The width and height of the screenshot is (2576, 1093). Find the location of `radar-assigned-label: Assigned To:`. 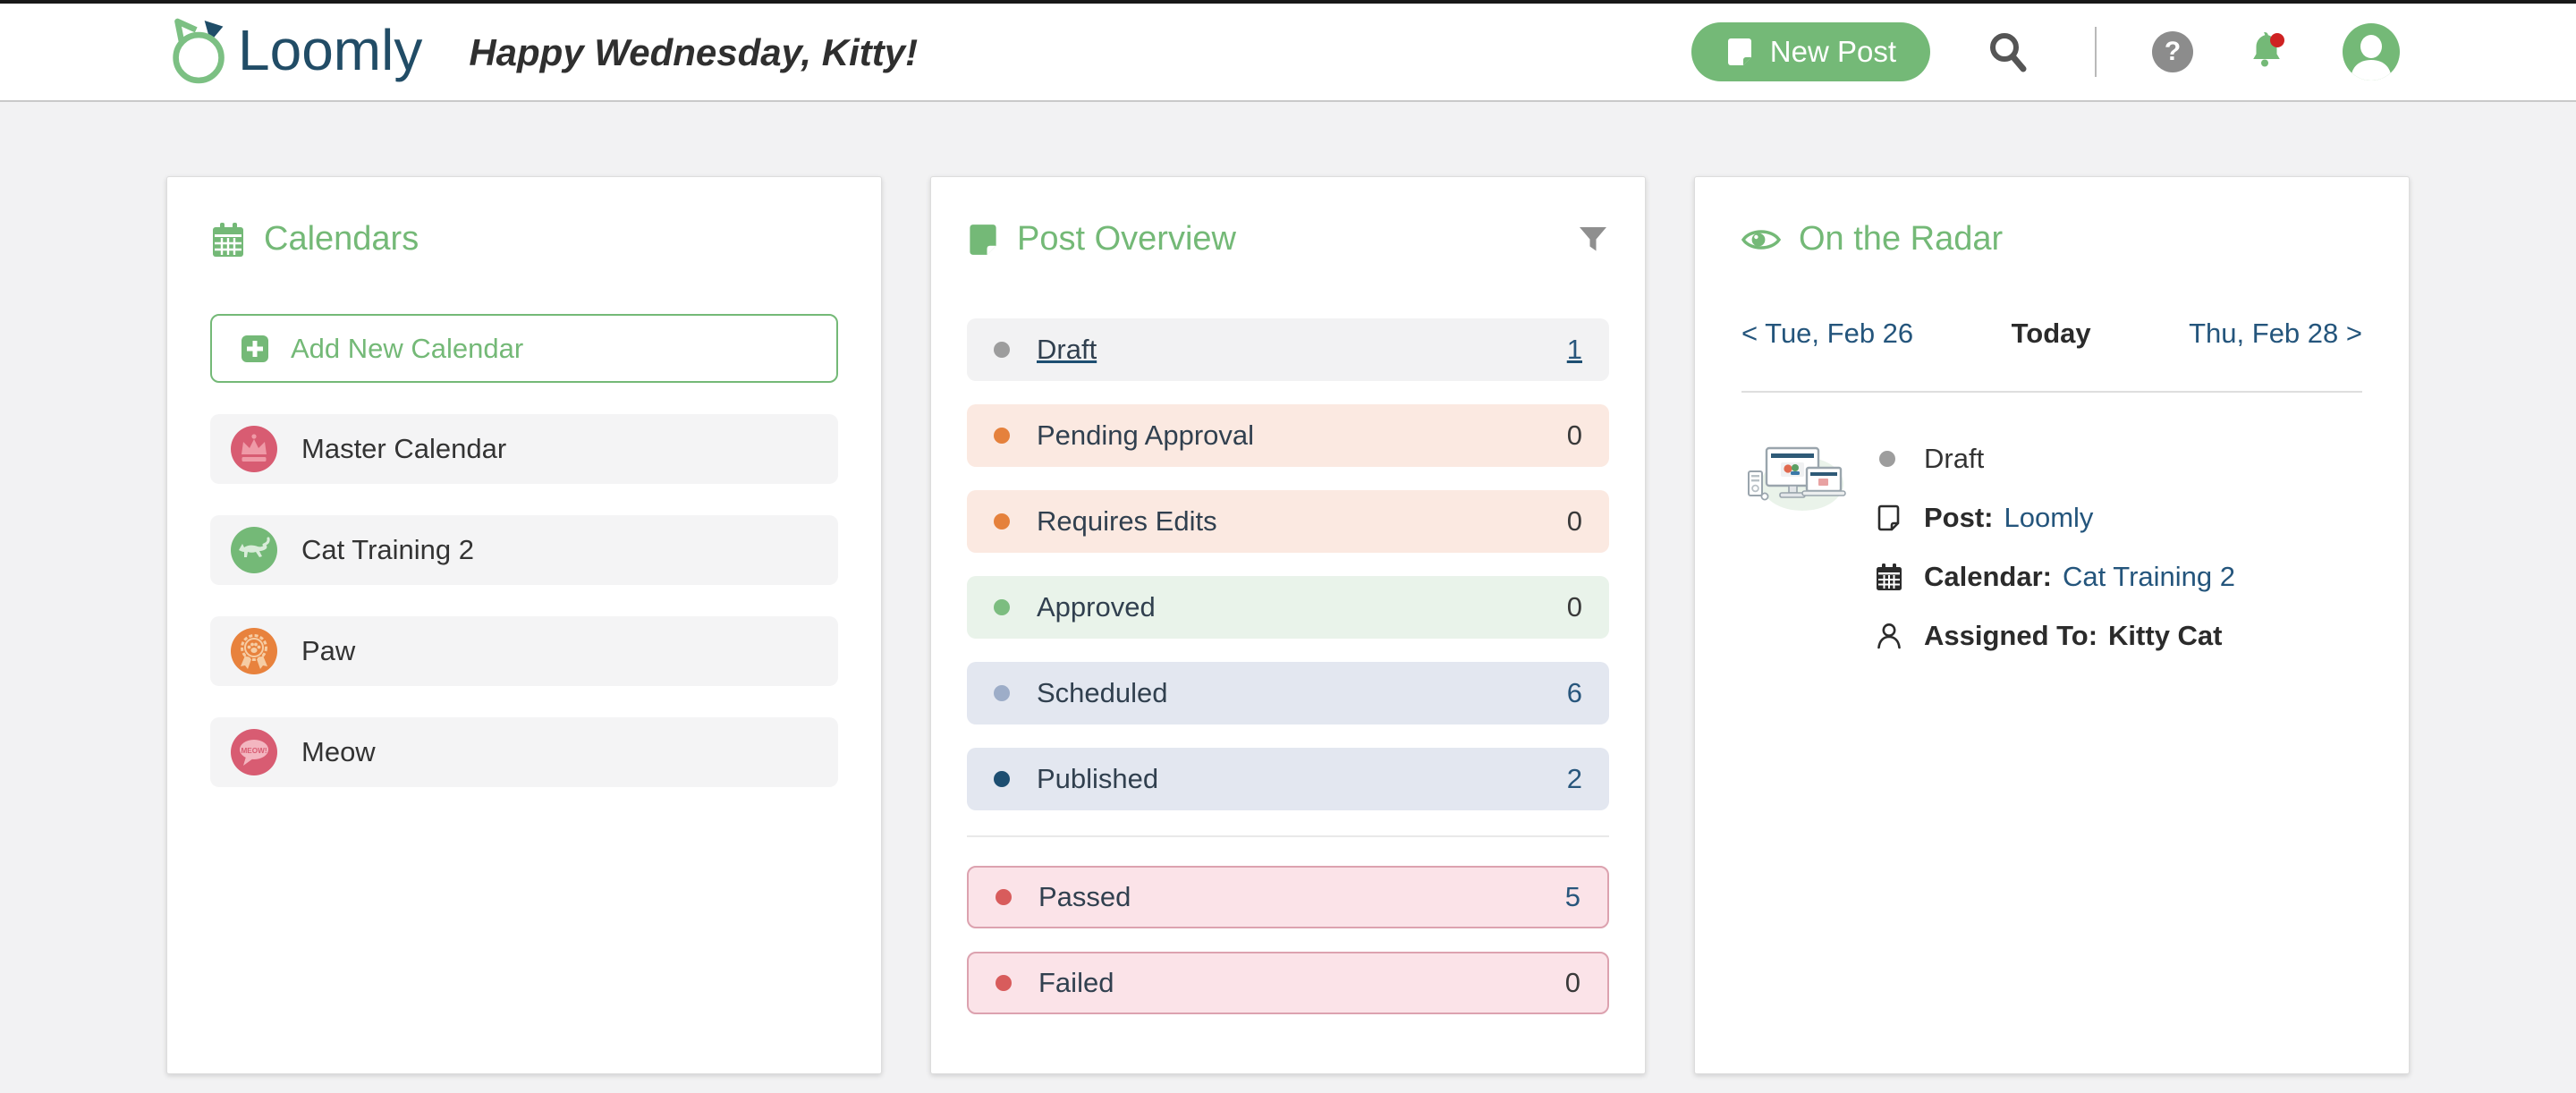

radar-assigned-label: Assigned To: is located at coordinates (2011, 635).